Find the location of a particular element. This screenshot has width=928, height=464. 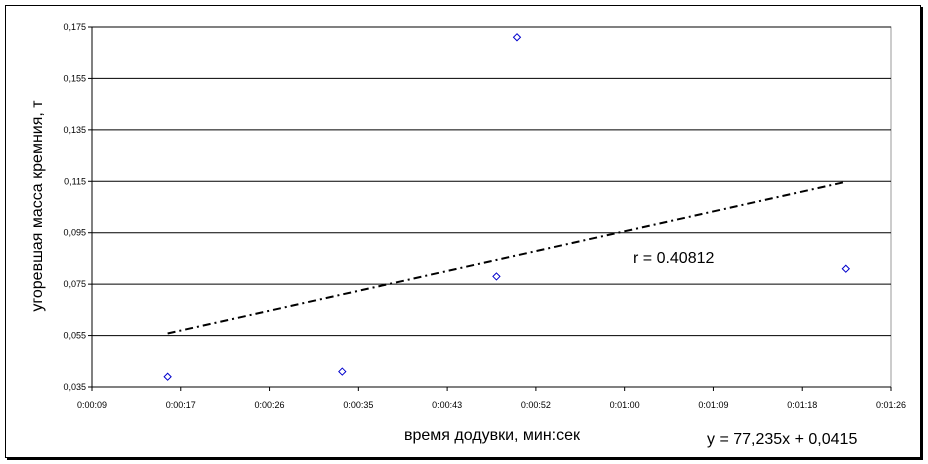

x-tick-label: 0:01:09 is located at coordinates (713, 405).